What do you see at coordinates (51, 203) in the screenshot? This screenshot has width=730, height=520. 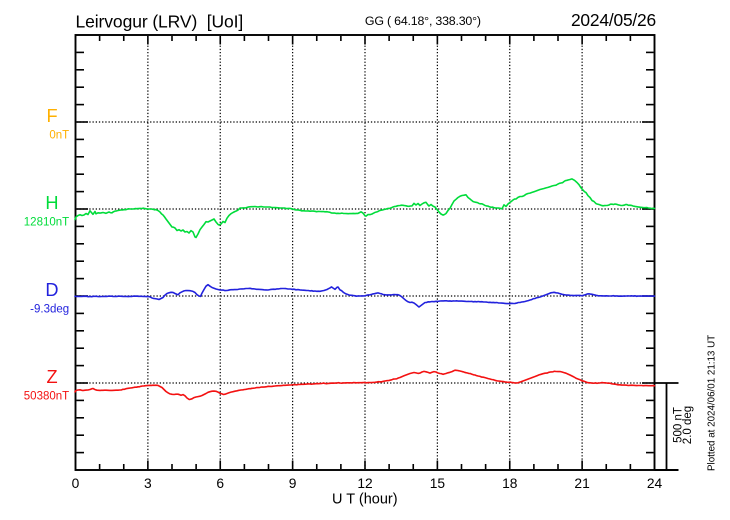 I see `svg-text: H` at bounding box center [51, 203].